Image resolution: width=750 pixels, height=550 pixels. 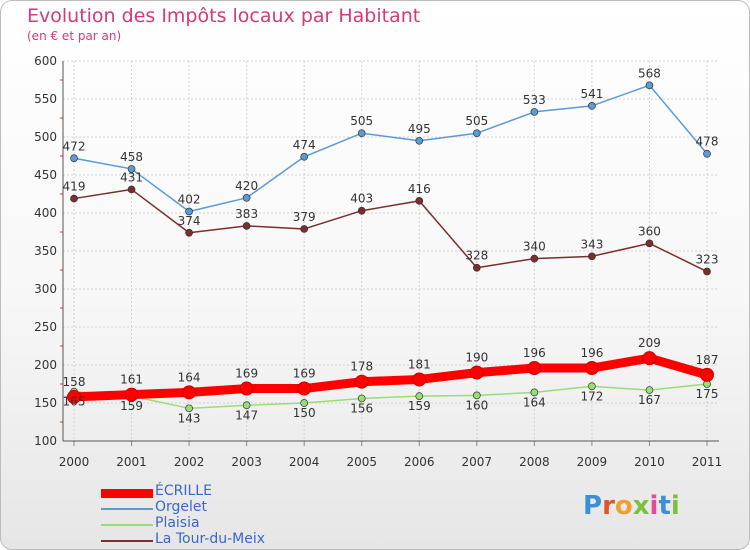 I want to click on data-label: 175, so click(x=707, y=394).